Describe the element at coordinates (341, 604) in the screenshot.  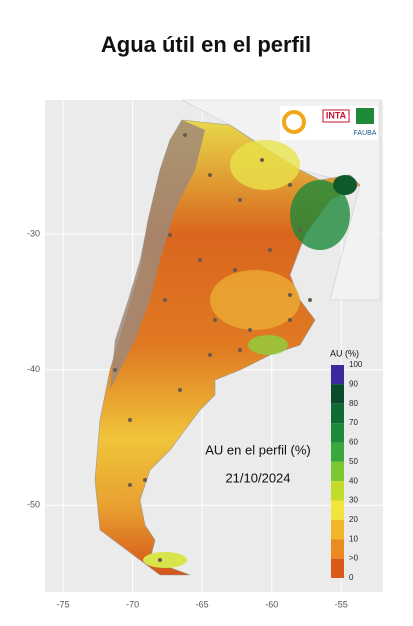
I see `x-tick-label: -55` at that location.